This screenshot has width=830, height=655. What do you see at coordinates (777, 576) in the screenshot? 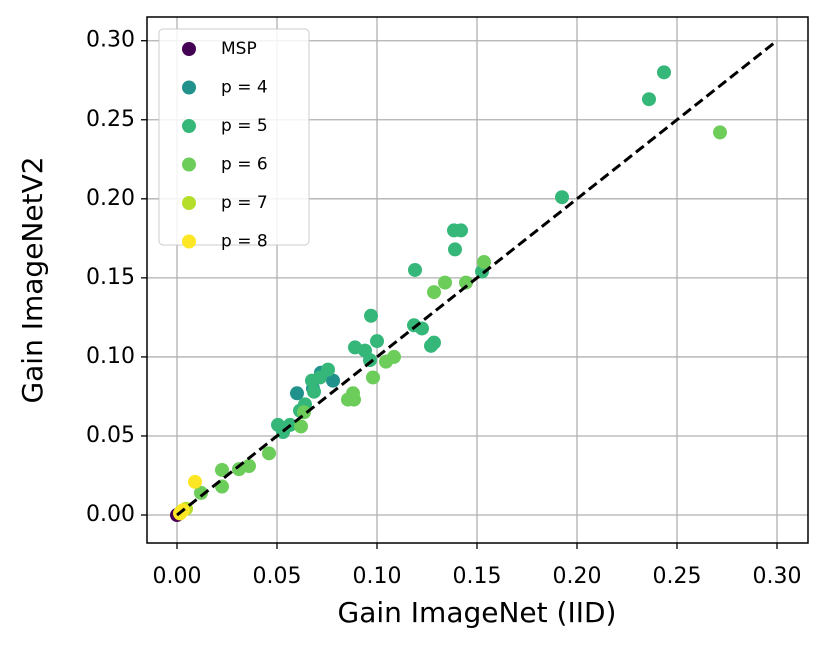
I see `x-tick-label: 0.30` at bounding box center [777, 576].